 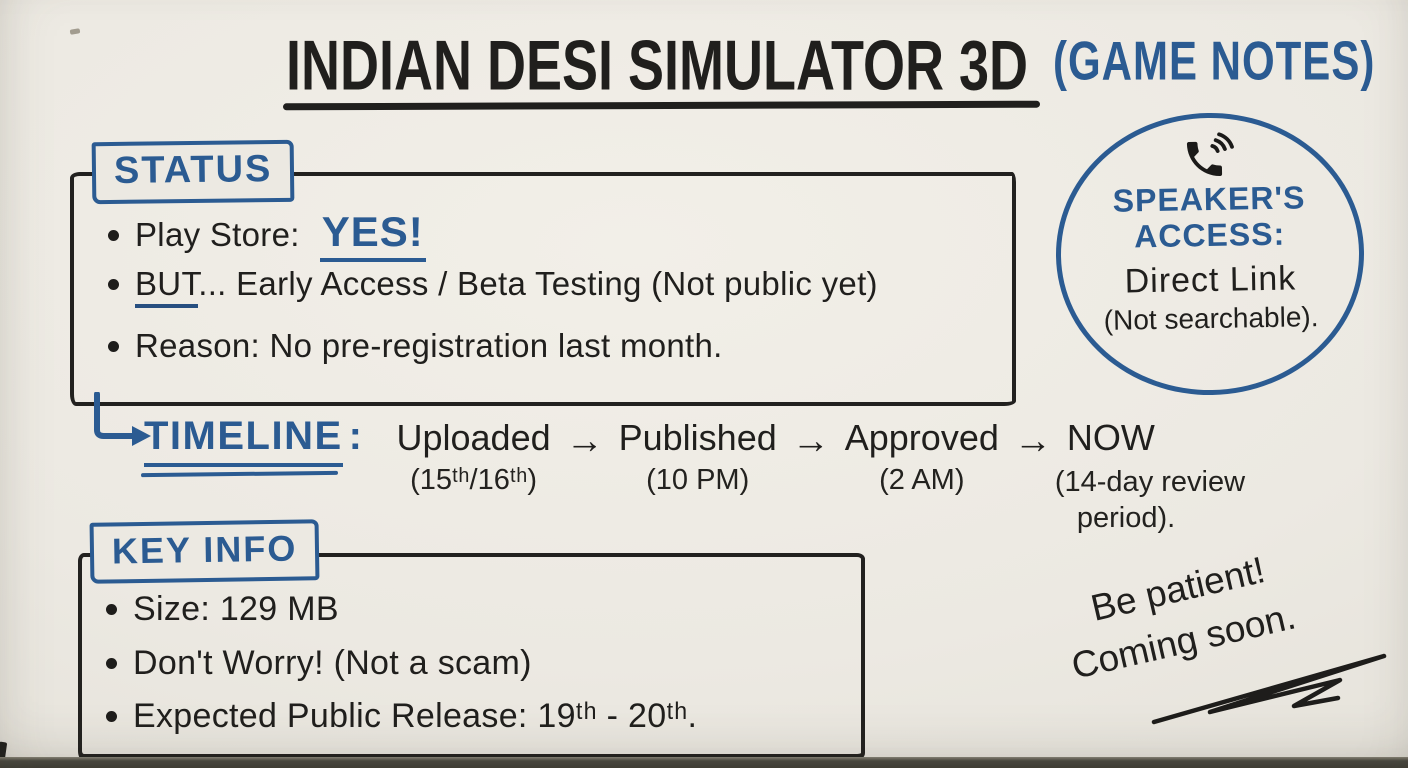 I want to click on status-item-reason: Reason: No pre-registration last month., so click(x=415, y=346).